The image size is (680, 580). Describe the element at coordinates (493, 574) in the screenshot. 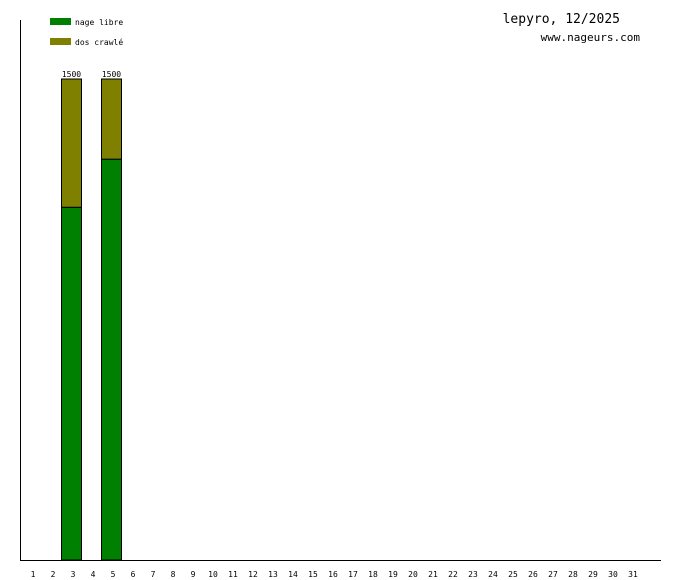

I see `x-tick-label-24: 24` at that location.